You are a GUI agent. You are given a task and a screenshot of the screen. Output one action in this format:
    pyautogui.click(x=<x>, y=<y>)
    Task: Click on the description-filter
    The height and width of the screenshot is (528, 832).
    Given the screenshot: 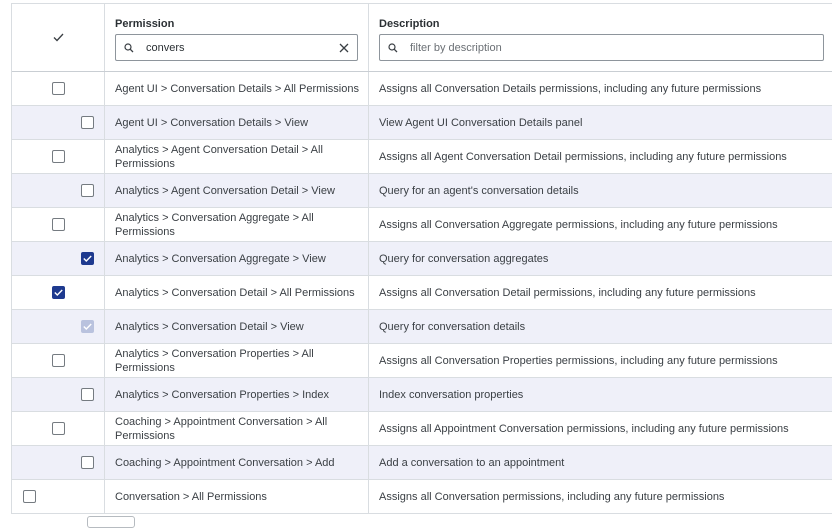 What is the action you would take?
    pyautogui.click(x=601, y=47)
    